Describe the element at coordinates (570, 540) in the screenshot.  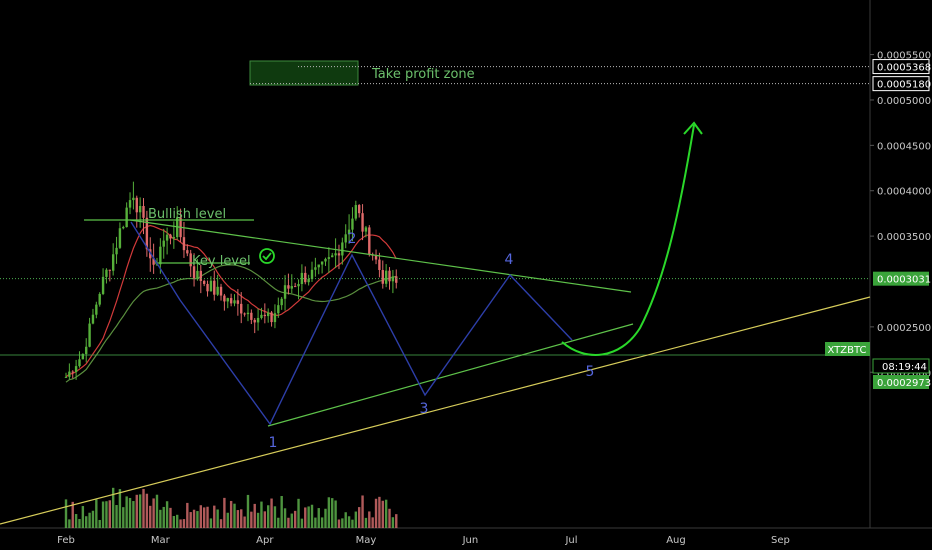
I see `x-tick-label: Jul` at that location.